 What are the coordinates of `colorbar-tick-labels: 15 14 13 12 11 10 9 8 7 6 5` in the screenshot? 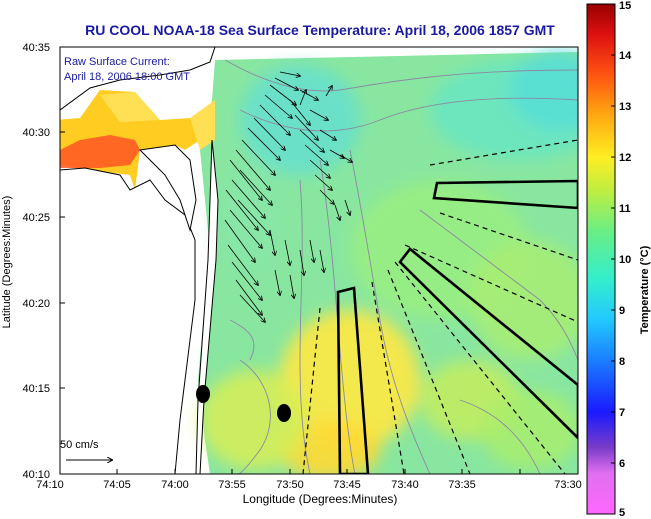 It's located at (625, 259).